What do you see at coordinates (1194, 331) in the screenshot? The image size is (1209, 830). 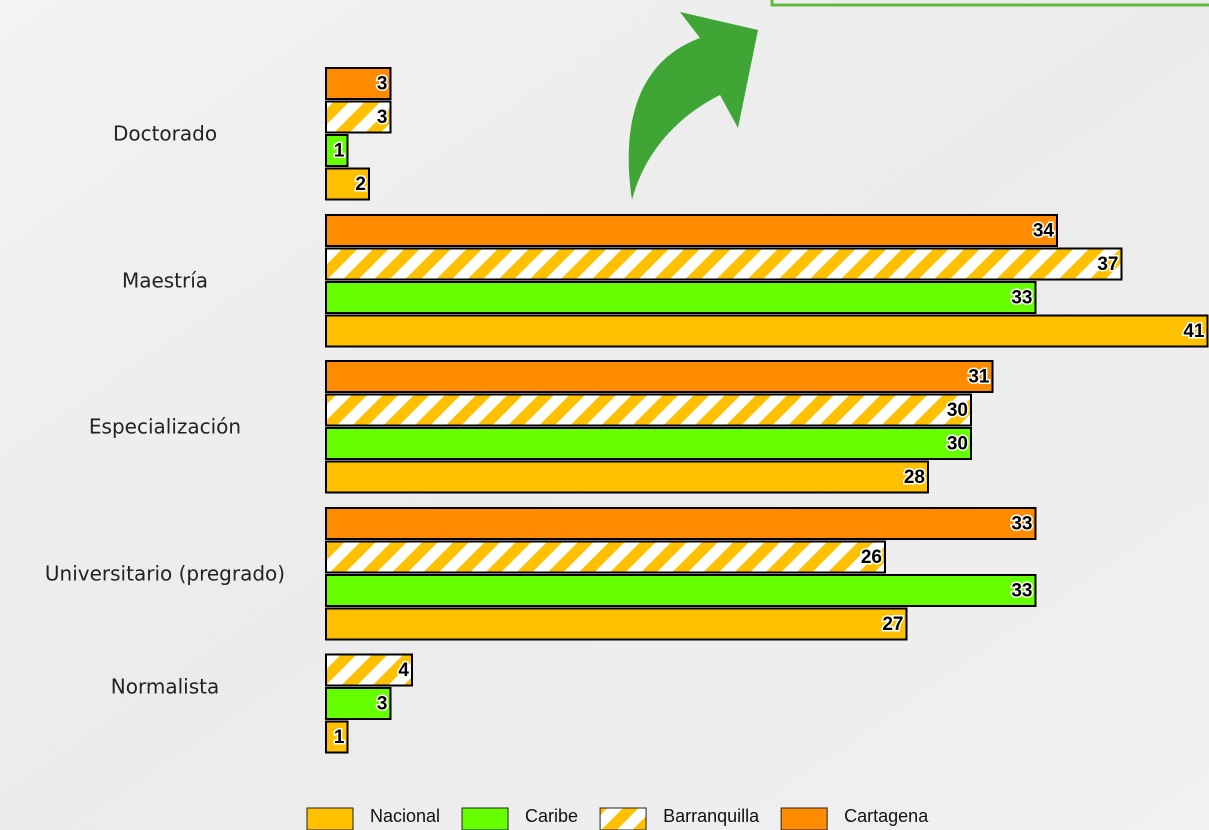 I see `value-label: 41` at bounding box center [1194, 331].